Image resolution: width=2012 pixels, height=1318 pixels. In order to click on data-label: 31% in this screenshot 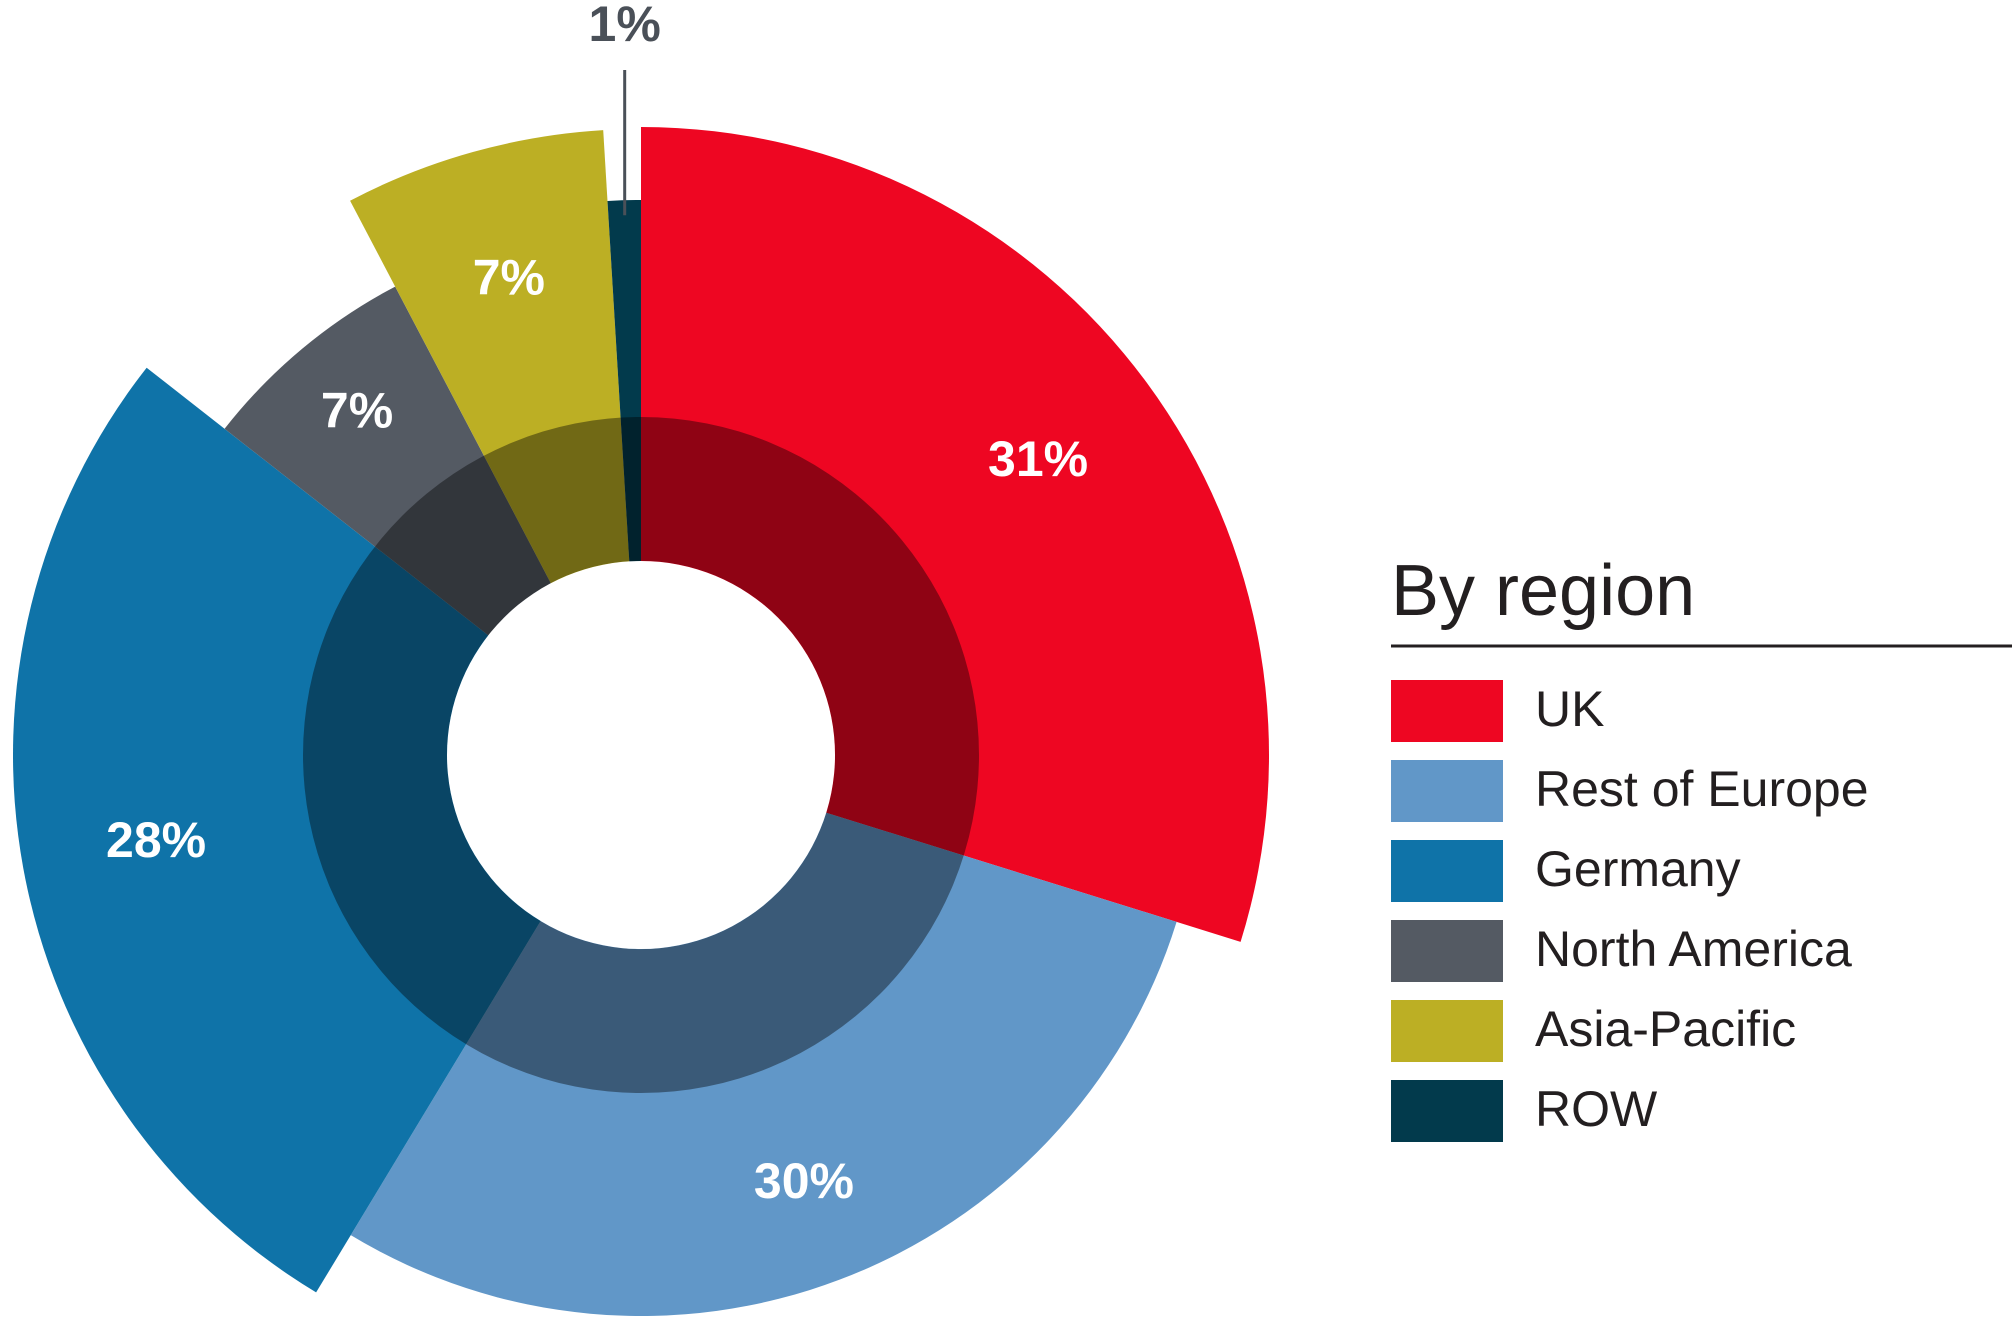, I will do `click(1038, 459)`.